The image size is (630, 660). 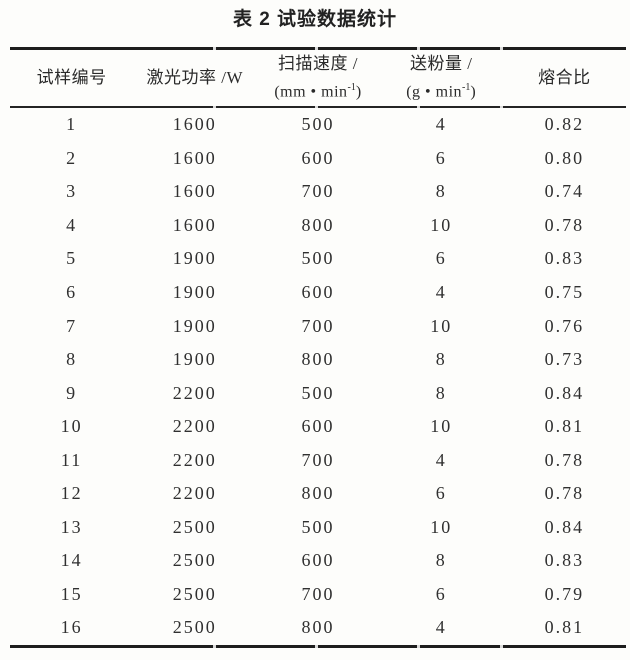 I want to click on table-header-separator, so click(x=318, y=107).